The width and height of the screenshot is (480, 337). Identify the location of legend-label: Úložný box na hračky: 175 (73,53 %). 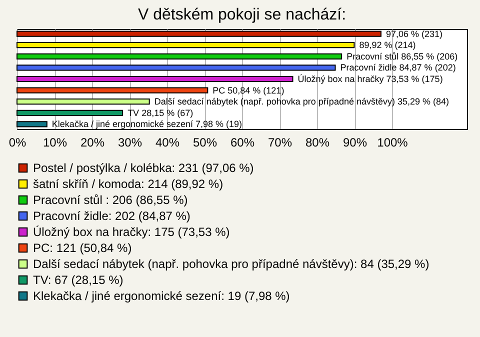
(131, 232).